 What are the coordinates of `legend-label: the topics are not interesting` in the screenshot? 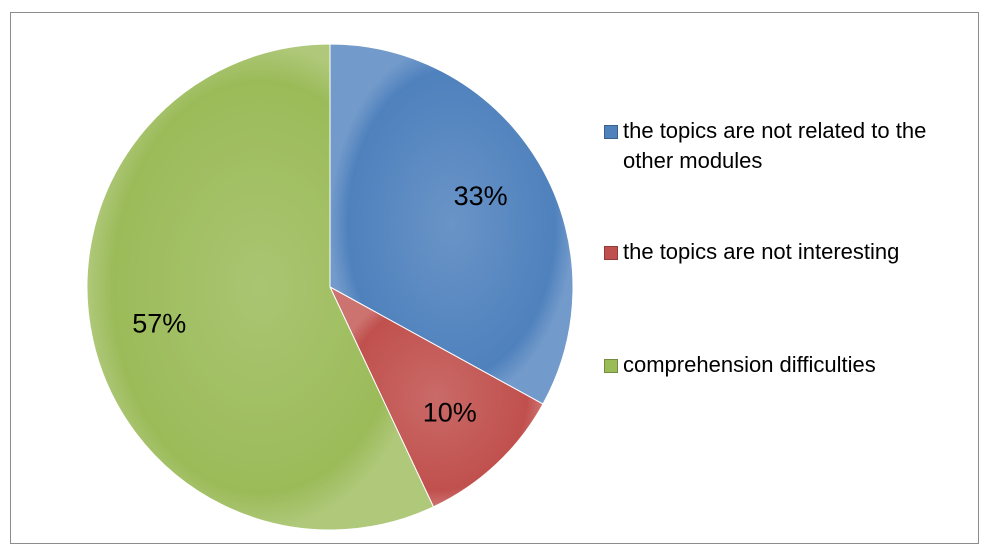 It's located at (761, 251).